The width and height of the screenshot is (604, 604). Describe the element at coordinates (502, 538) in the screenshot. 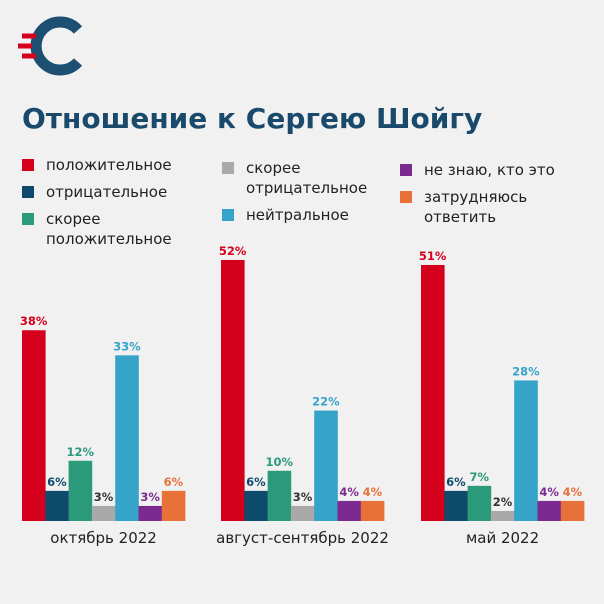

I see `x-tick-label: май 2022` at that location.